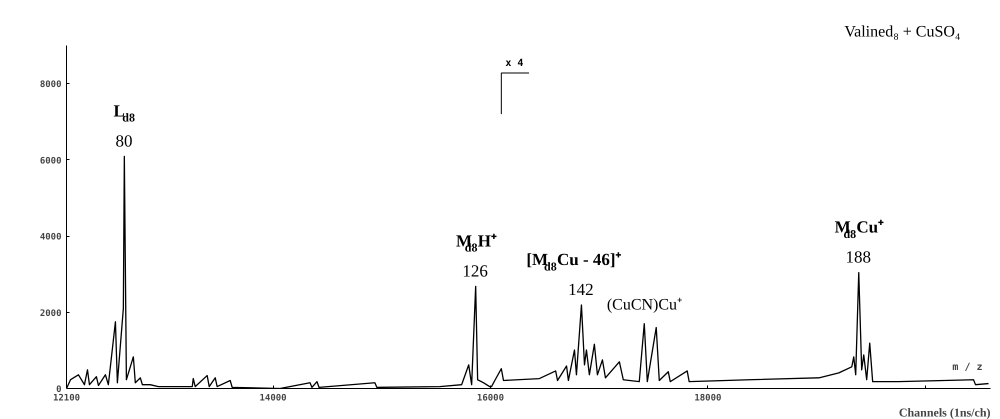 This screenshot has width=1000, height=419. What do you see at coordinates (51, 161) in the screenshot?
I see `y-tick-label: 6000` at bounding box center [51, 161].